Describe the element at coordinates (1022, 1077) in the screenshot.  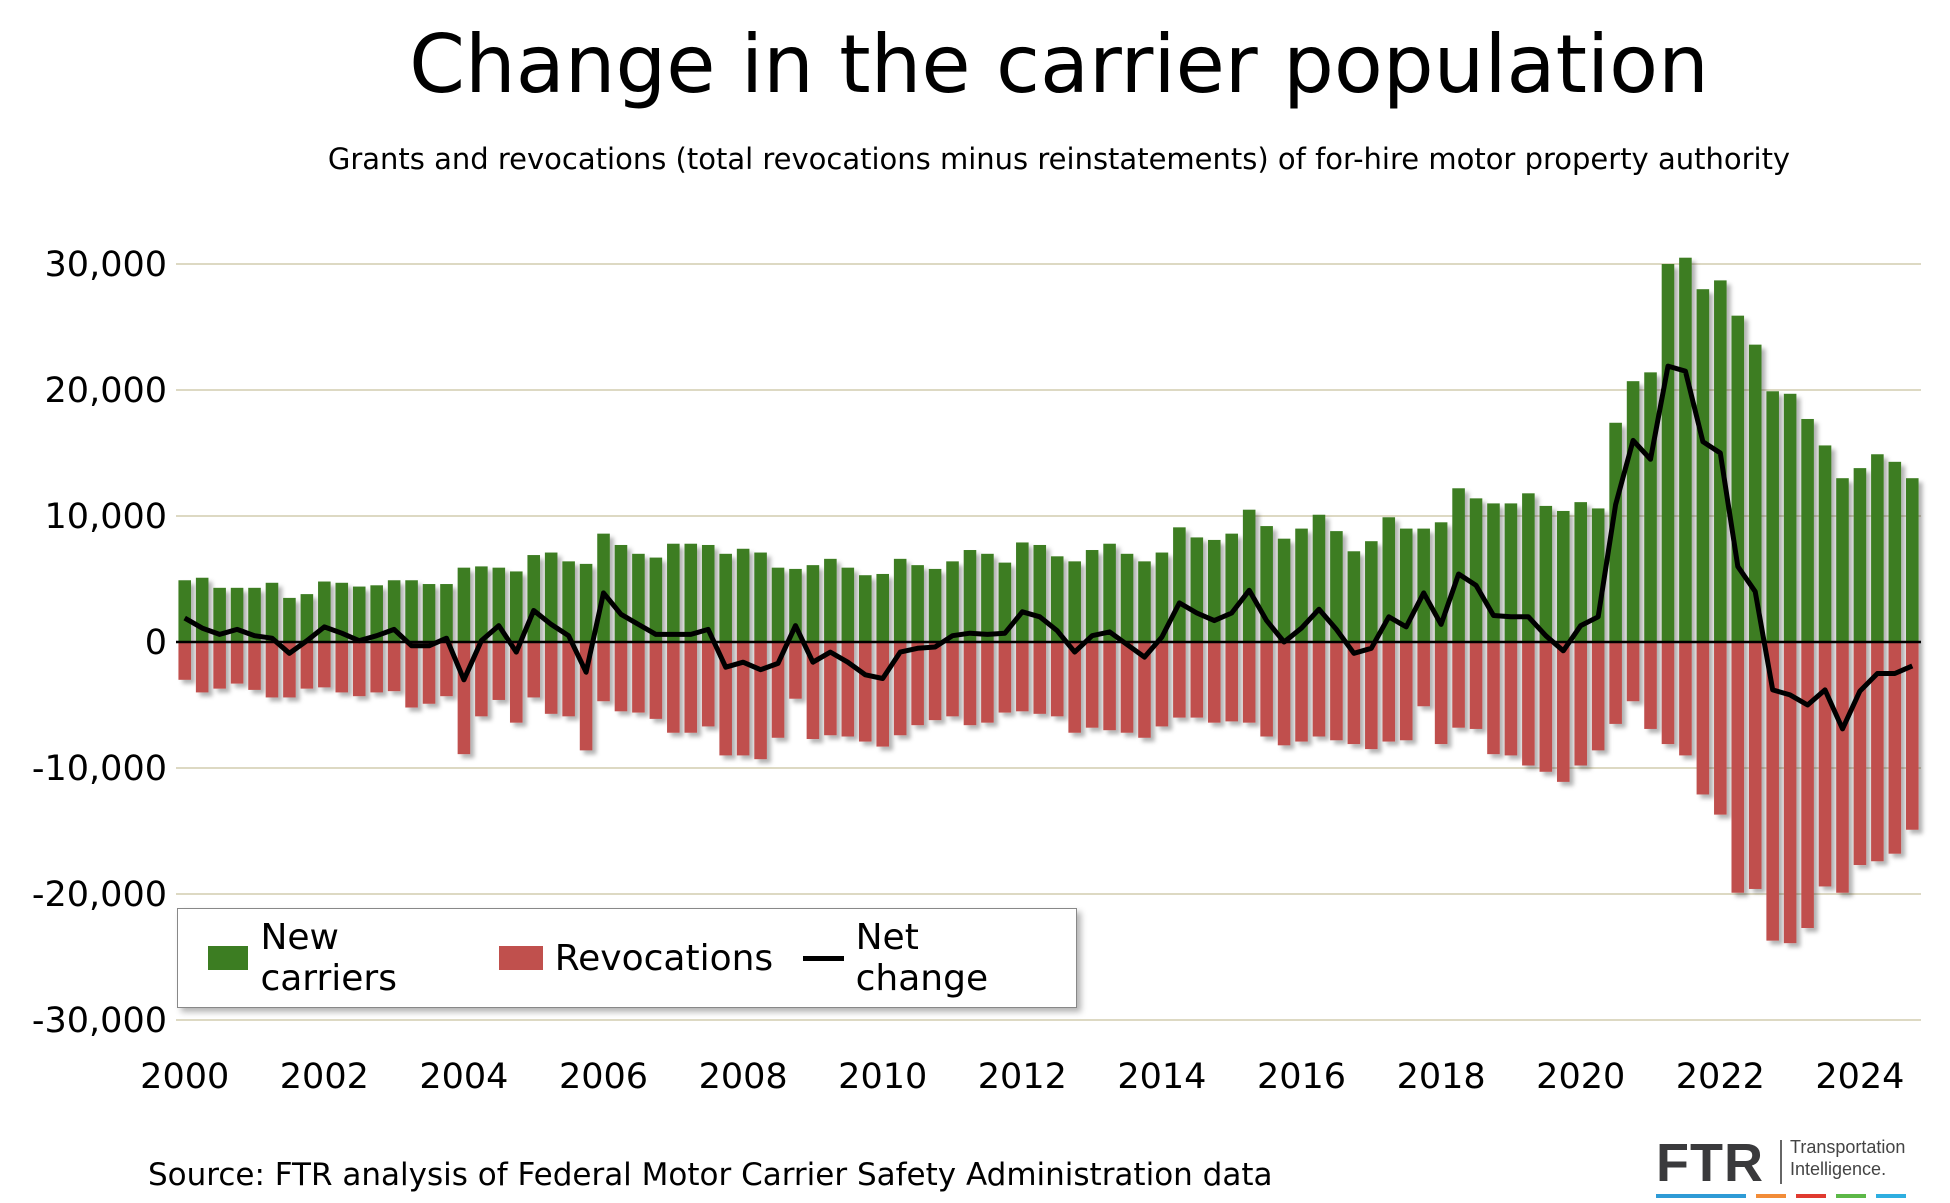
I see `x-tick-label: 2012` at that location.